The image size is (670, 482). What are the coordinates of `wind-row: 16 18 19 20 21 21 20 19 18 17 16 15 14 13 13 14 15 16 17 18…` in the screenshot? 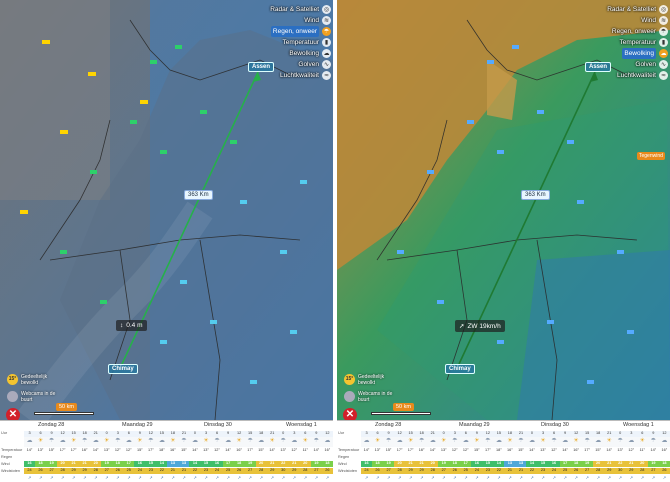 It's located at (515, 464).